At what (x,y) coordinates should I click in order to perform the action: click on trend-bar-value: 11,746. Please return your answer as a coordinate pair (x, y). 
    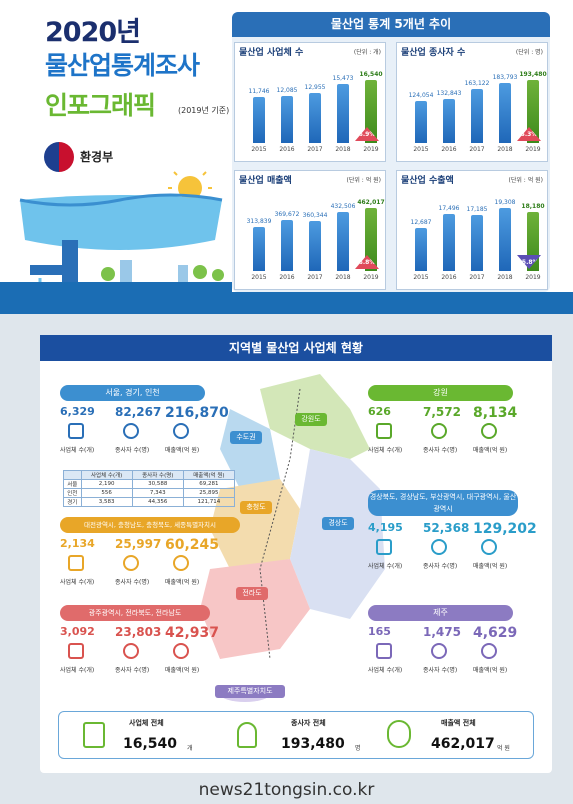
    Looking at the image, I should click on (259, 91).